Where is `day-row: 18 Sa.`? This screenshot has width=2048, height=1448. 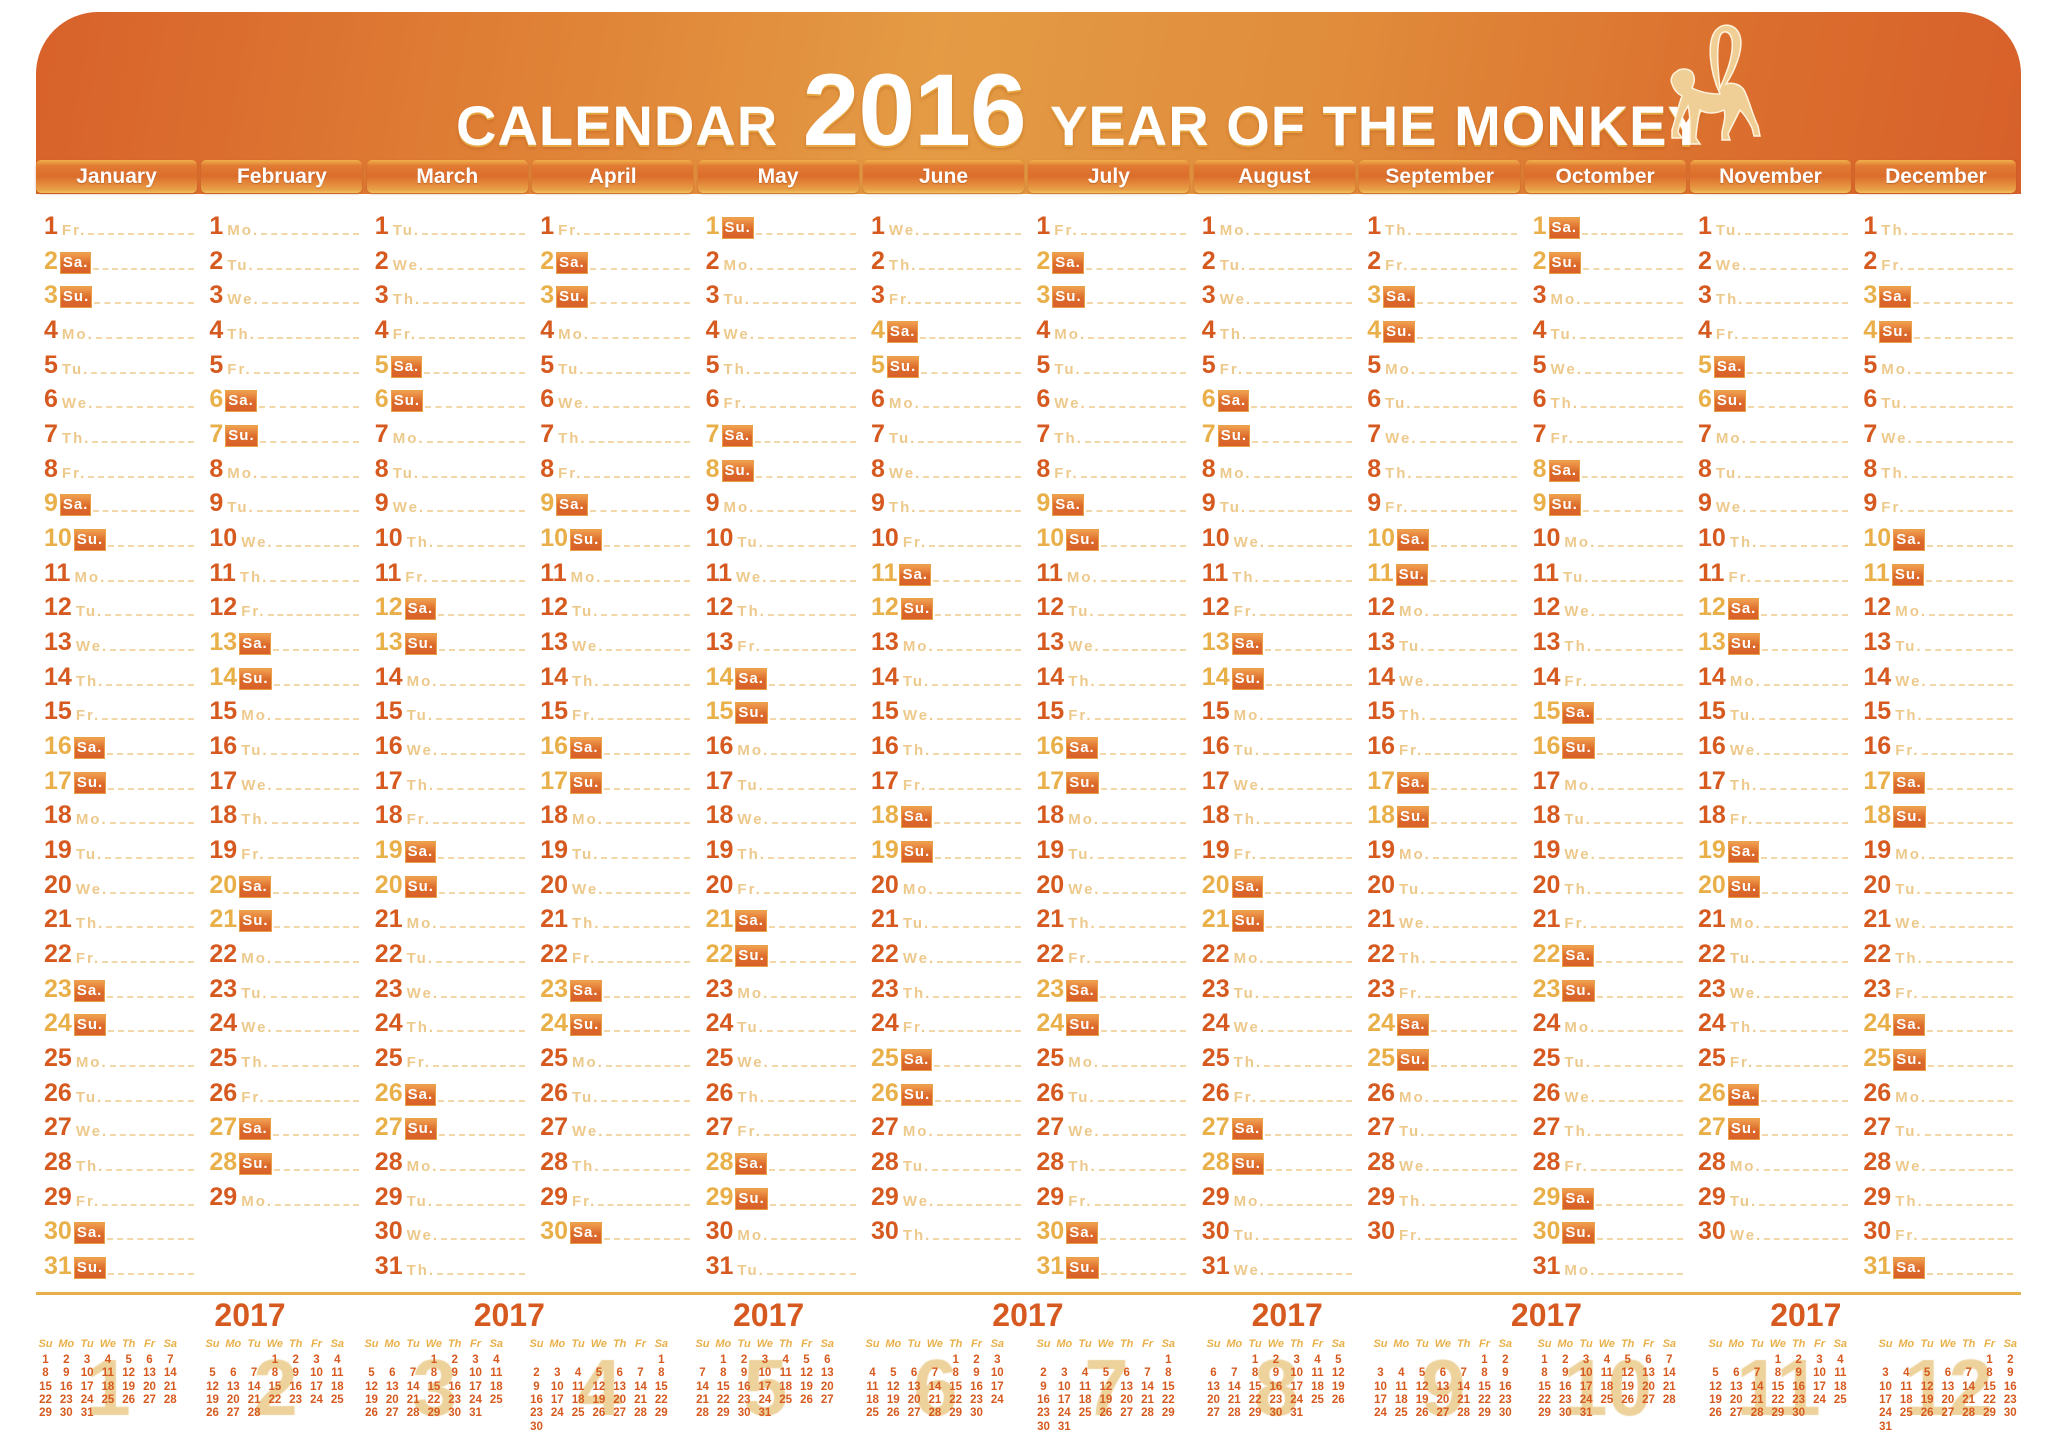
day-row: 18 Sa. is located at coordinates (946, 811).